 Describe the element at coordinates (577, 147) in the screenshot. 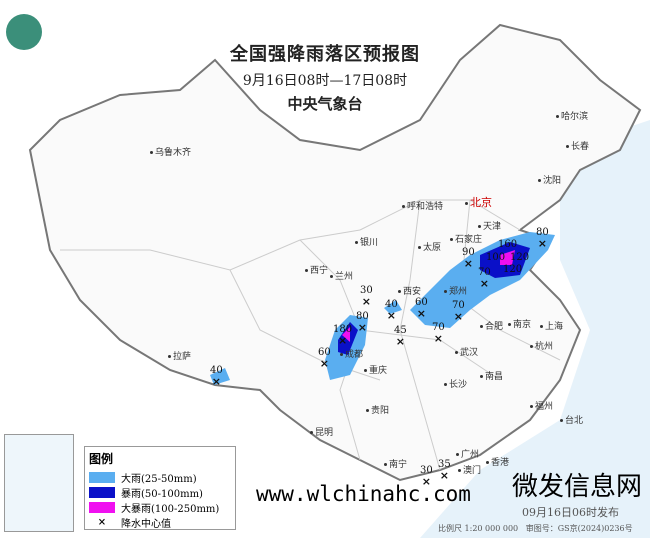

I see `city-label: 长春` at that location.